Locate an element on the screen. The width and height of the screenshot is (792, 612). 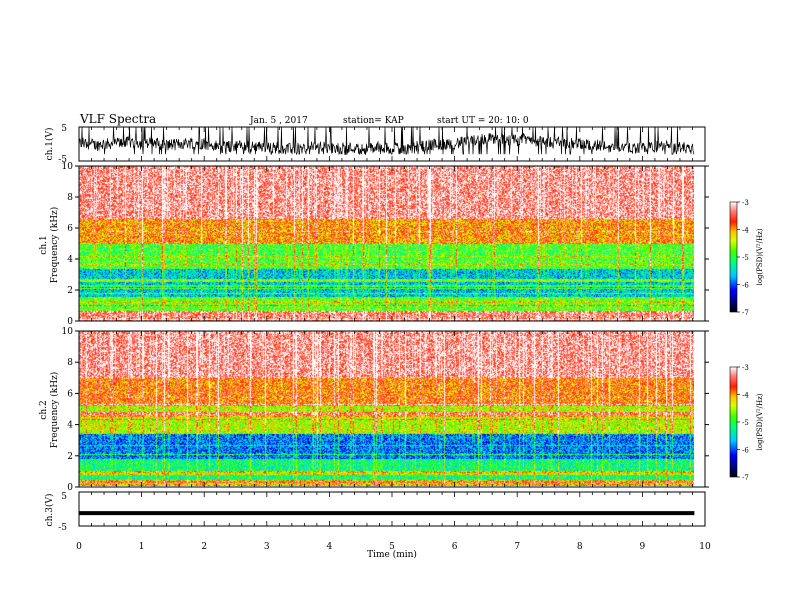
station-label: station= KAP is located at coordinates (373, 121).